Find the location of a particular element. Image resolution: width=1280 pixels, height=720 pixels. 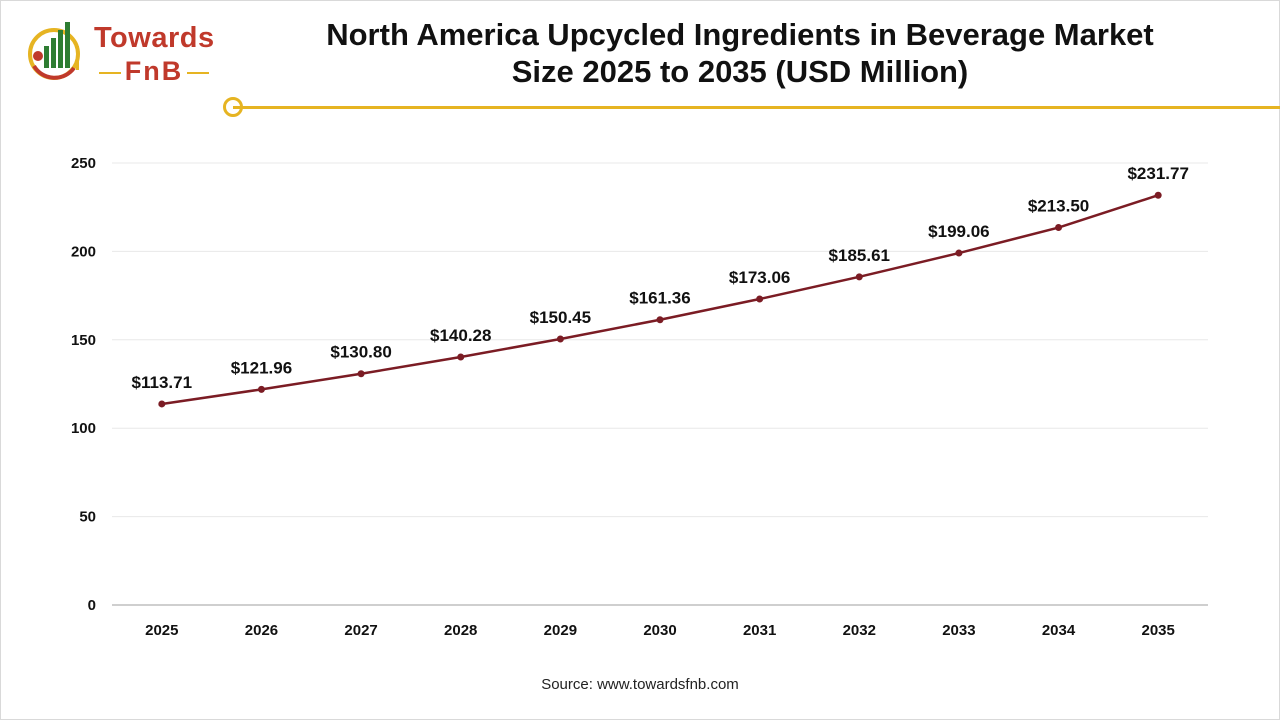

x-tick-label: 2026 is located at coordinates (261, 630).